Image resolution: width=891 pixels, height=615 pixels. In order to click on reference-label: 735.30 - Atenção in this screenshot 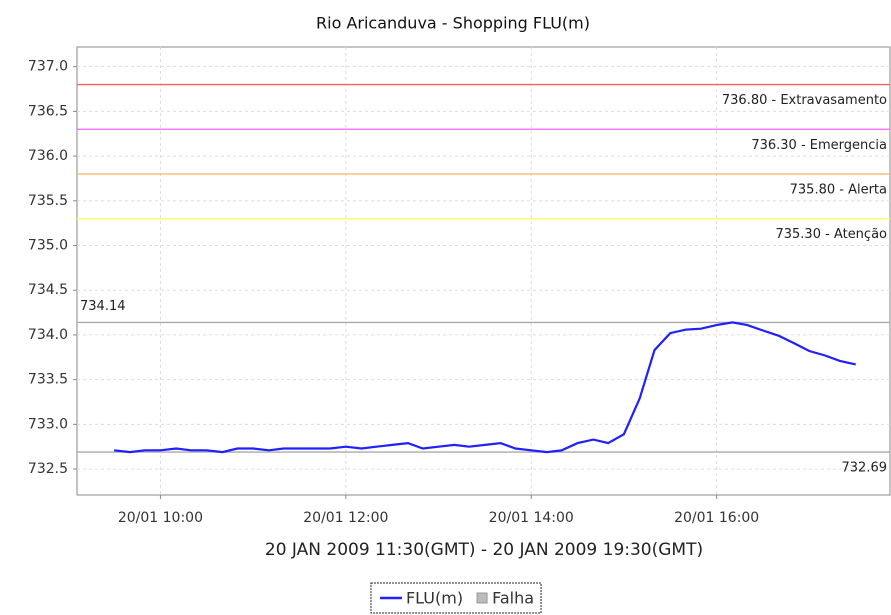, I will do `click(831, 234)`.